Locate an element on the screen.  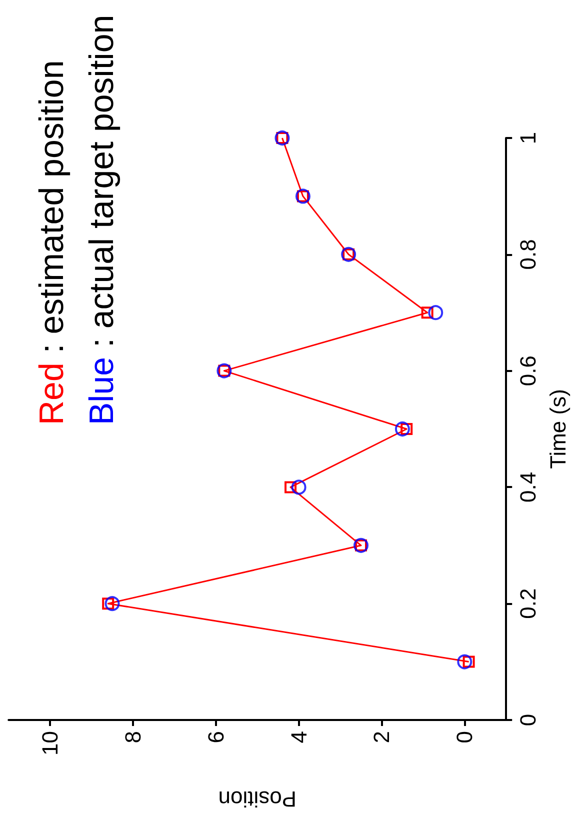
x-tick-label: 6 is located at coordinates (215, 737).